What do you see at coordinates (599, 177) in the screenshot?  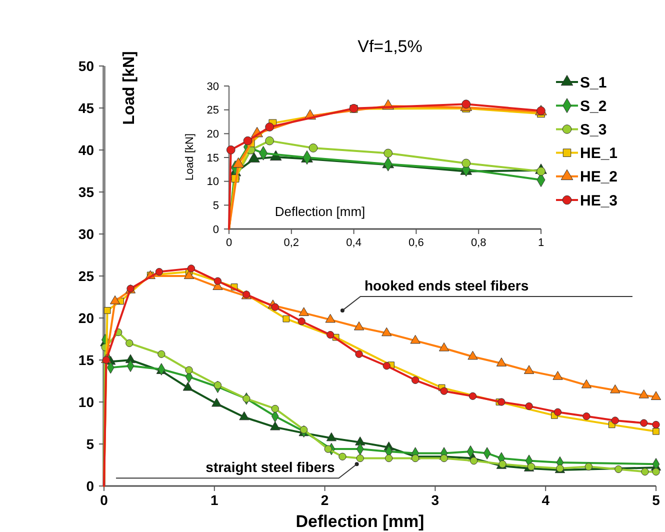 I see `legend-label: HE_2` at bounding box center [599, 177].